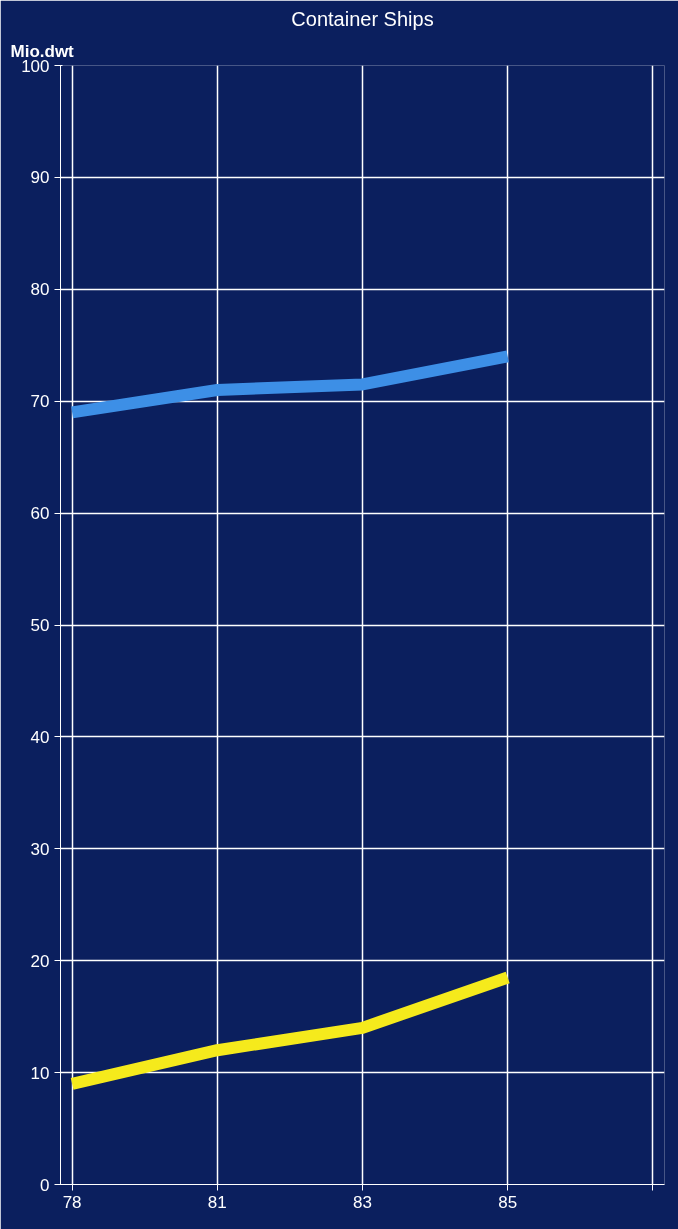 The height and width of the screenshot is (1229, 678). Describe the element at coordinates (40, 961) in the screenshot. I see `y-tick-label: 20` at that location.